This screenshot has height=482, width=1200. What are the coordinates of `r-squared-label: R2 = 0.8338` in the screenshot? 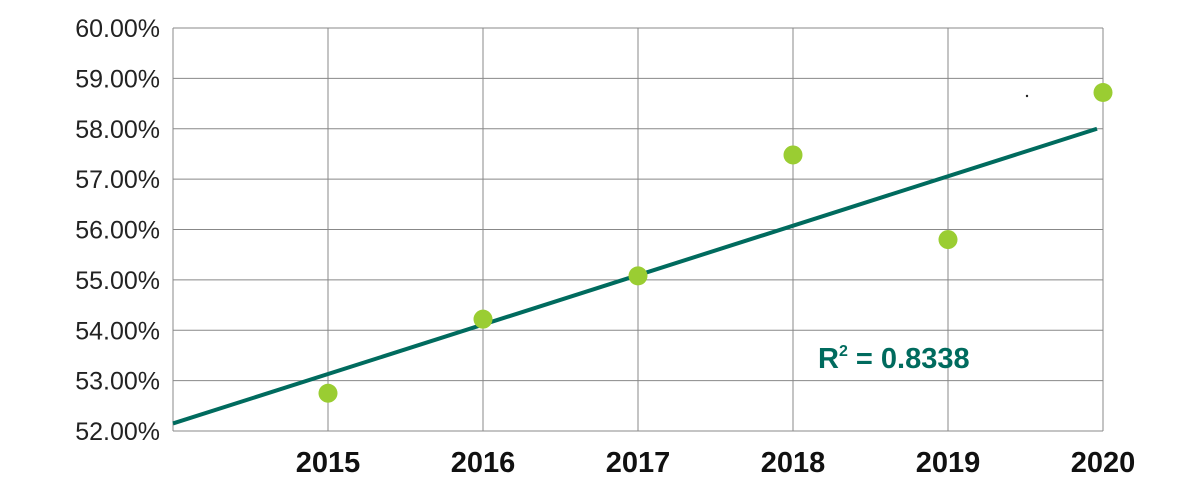 It's located at (894, 359).